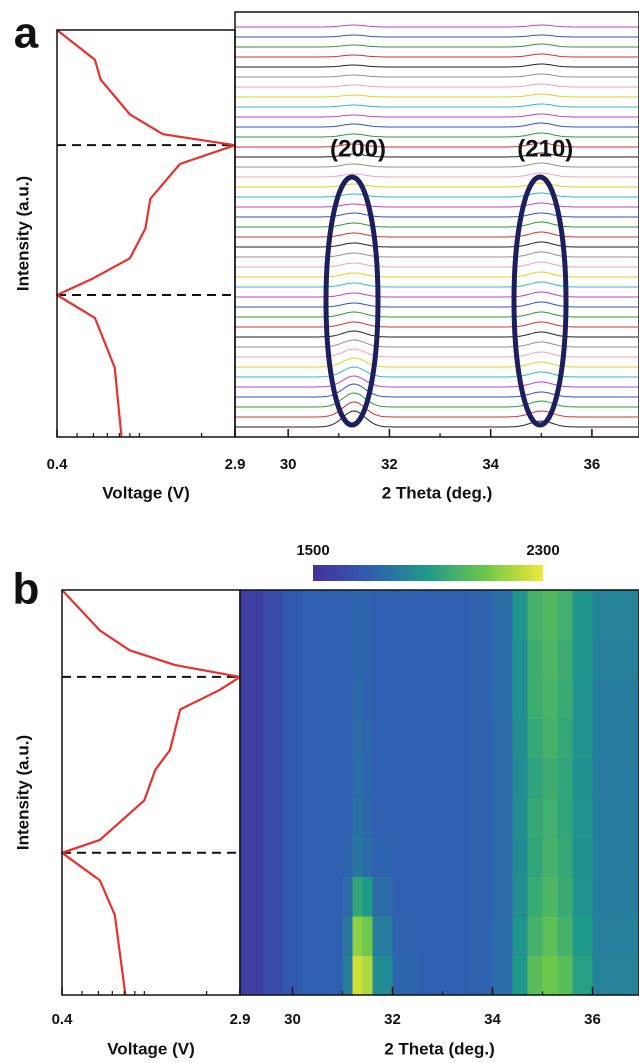  What do you see at coordinates (58, 464) in the screenshot?
I see `x-tick-label: 0.4` at bounding box center [58, 464].